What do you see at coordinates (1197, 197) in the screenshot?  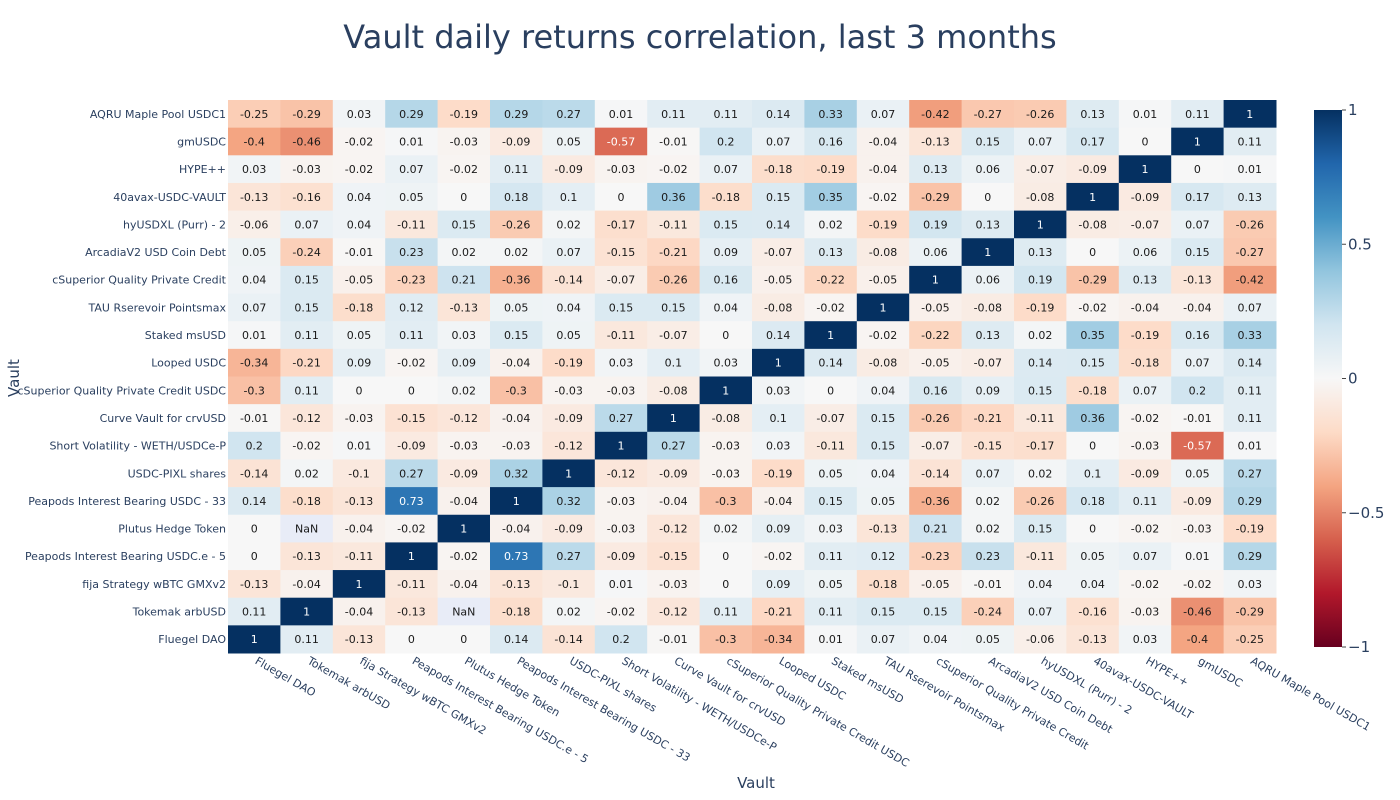 I see `cell-value-label: 0.17` at bounding box center [1197, 197].